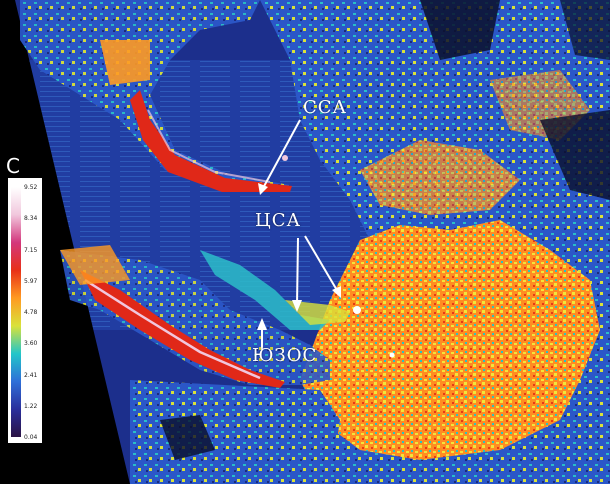 The height and width of the screenshot is (484, 610). Describe the element at coordinates (13, 166) in the screenshot. I see `legend-title: С` at that location.